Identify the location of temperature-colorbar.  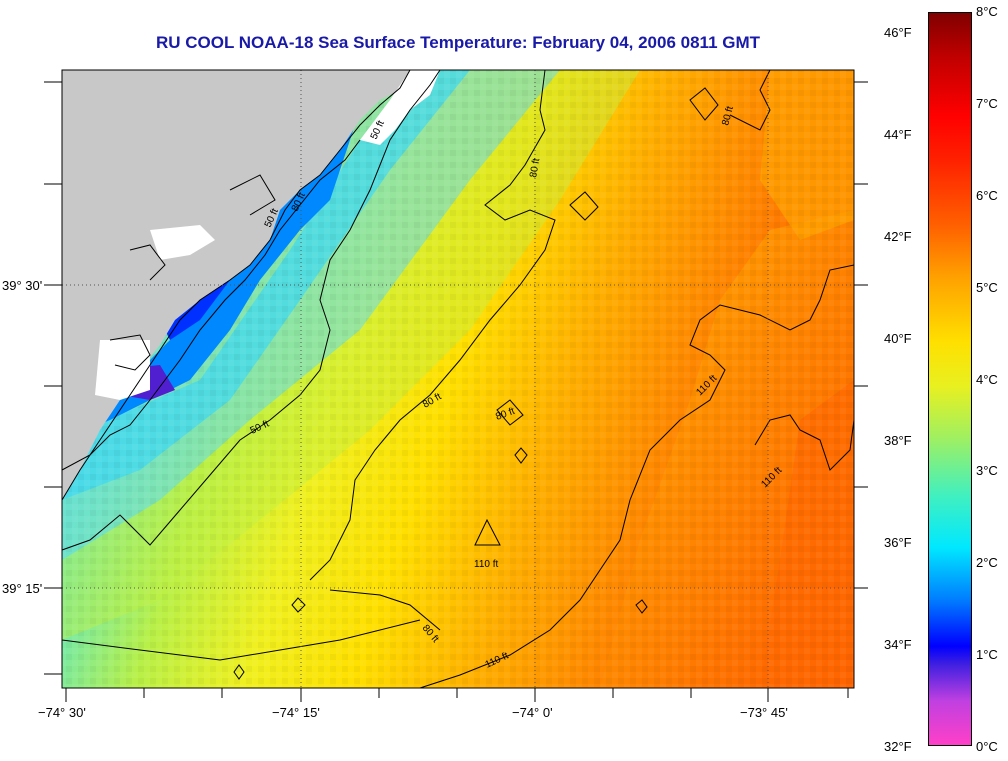
(950, 379).